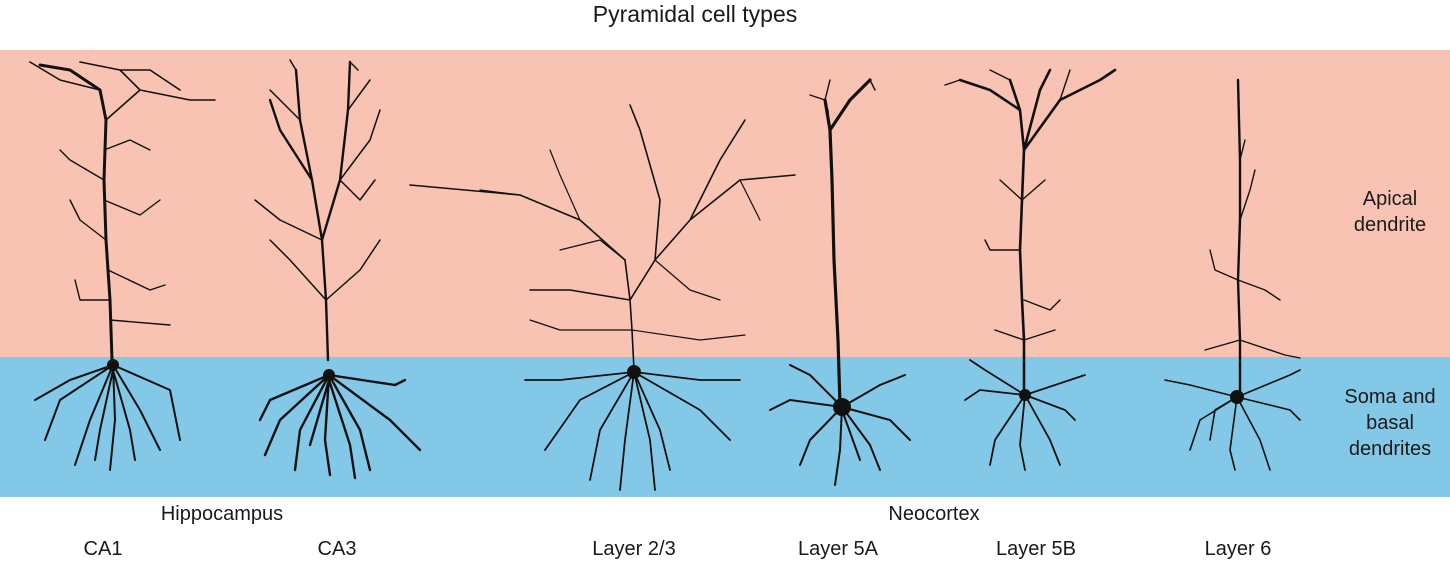 This screenshot has height=562, width=1450. I want to click on figure-title: Pyramidal cell types, so click(695, 14).